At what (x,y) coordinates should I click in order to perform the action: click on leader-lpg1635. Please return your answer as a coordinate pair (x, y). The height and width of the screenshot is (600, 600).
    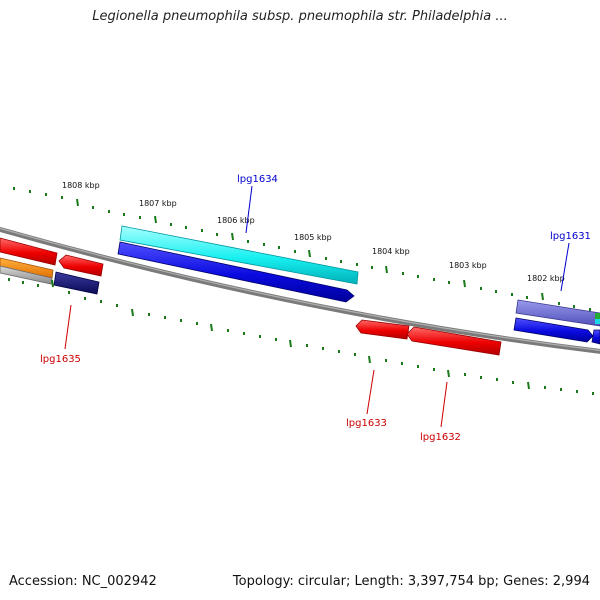
    Looking at the image, I should click on (68, 327).